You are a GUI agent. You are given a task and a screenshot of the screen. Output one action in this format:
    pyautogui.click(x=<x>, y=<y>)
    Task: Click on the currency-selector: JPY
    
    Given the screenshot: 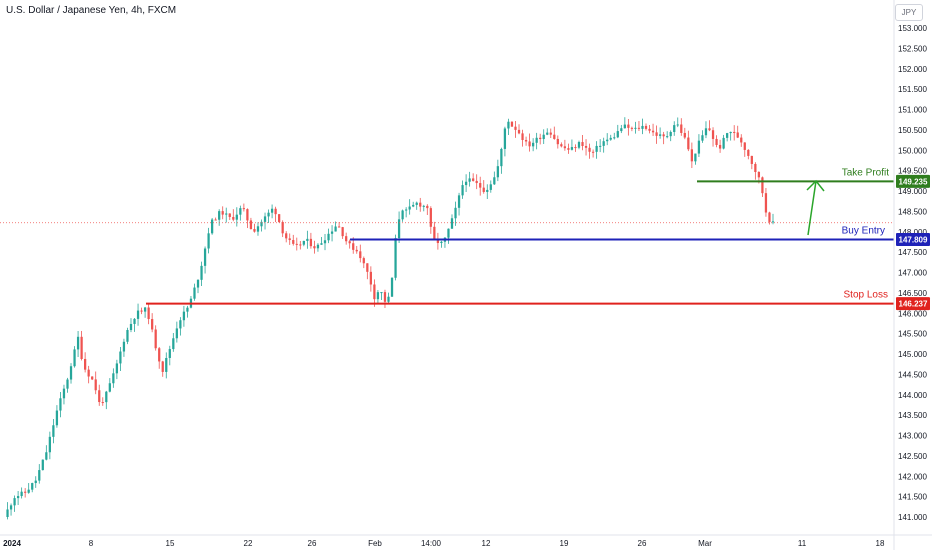 What is the action you would take?
    pyautogui.click(x=909, y=12)
    